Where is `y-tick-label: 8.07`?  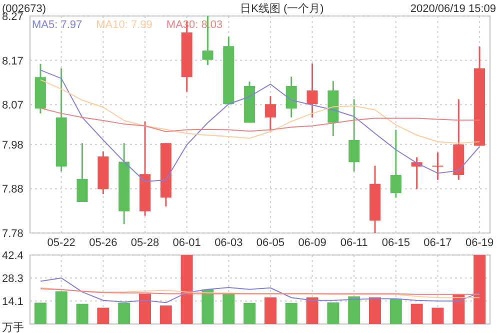
y-tick-label: 8.07 is located at coordinates (13, 106).